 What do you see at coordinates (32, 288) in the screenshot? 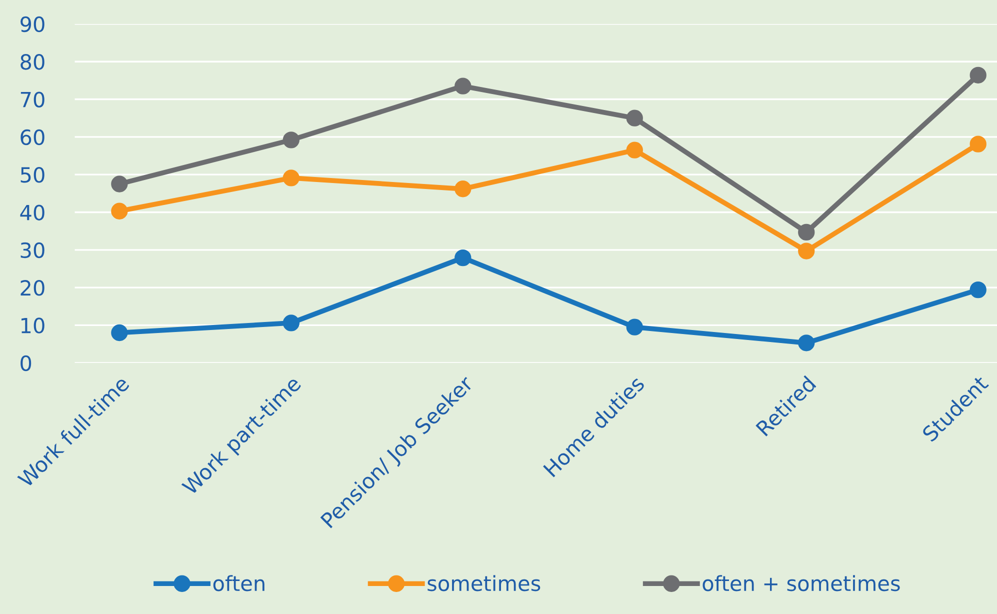
I see `y-tick-label: 20` at bounding box center [32, 288].